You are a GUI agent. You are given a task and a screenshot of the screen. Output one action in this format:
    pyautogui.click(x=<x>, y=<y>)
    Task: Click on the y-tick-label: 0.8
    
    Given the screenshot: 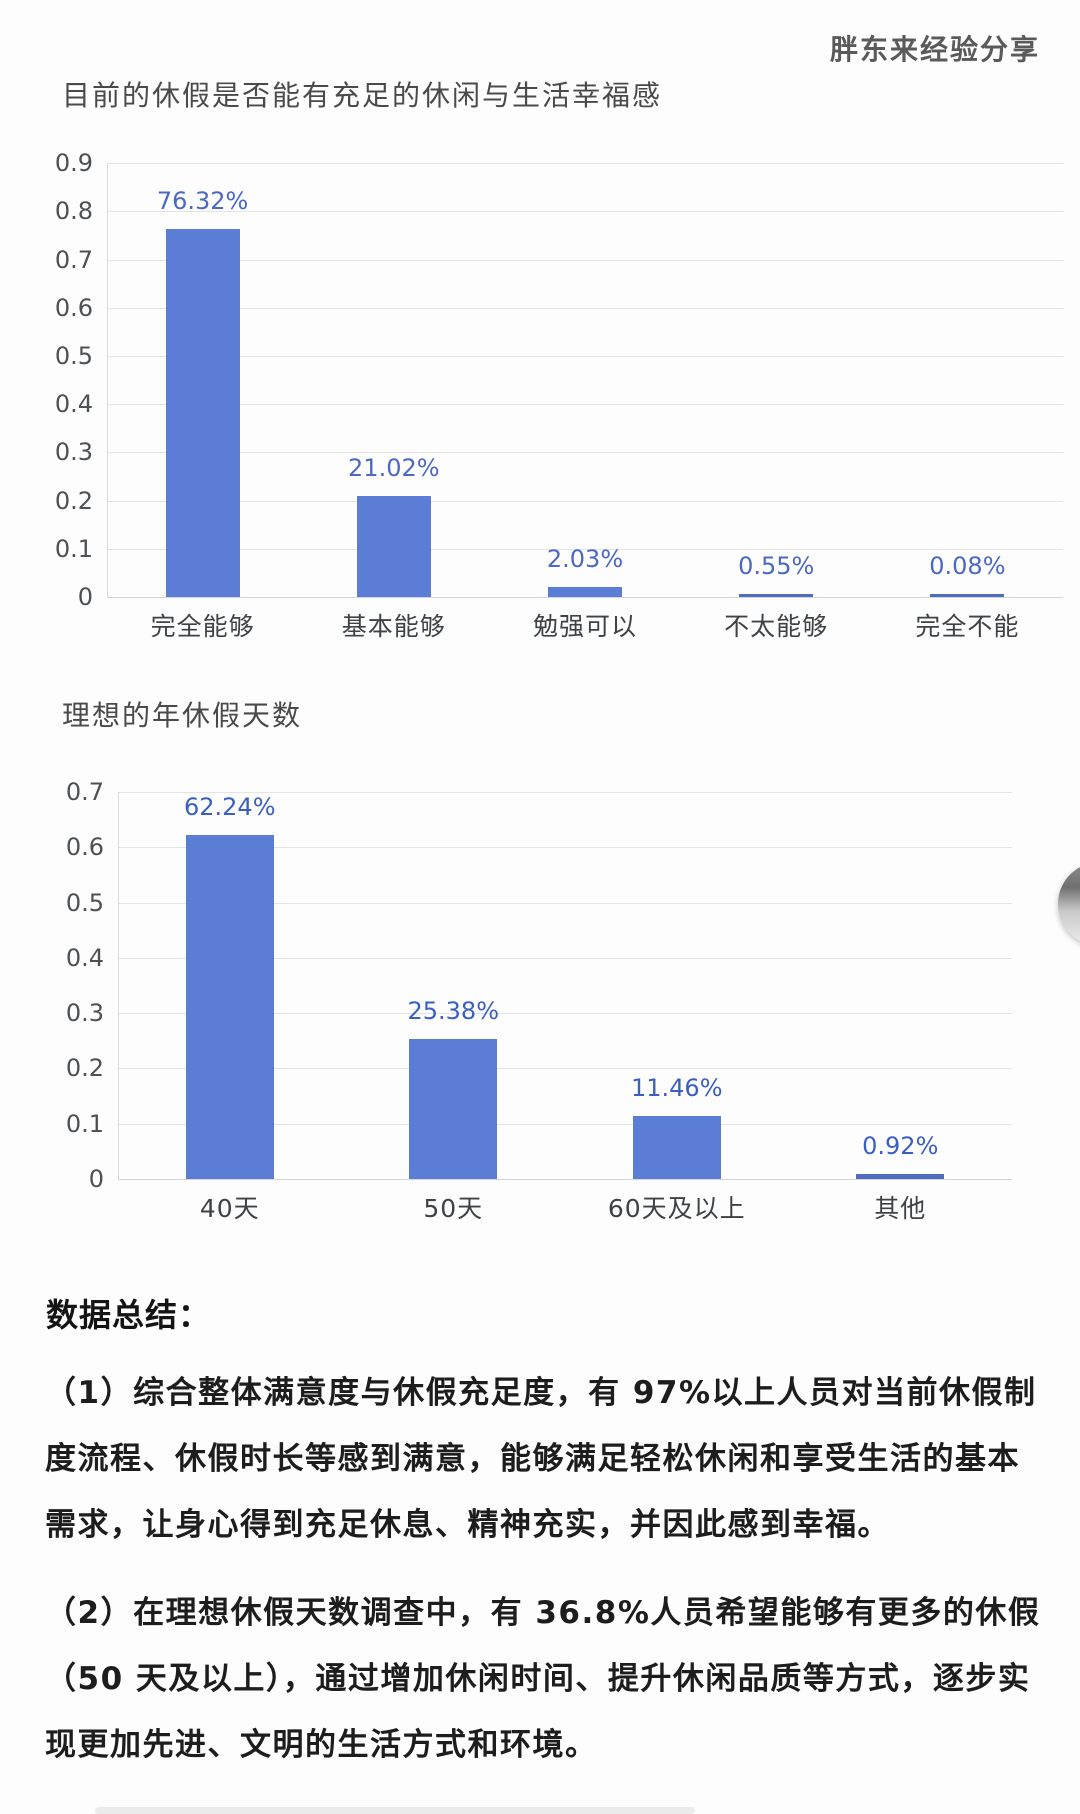 What is the action you would take?
    pyautogui.click(x=73, y=211)
    